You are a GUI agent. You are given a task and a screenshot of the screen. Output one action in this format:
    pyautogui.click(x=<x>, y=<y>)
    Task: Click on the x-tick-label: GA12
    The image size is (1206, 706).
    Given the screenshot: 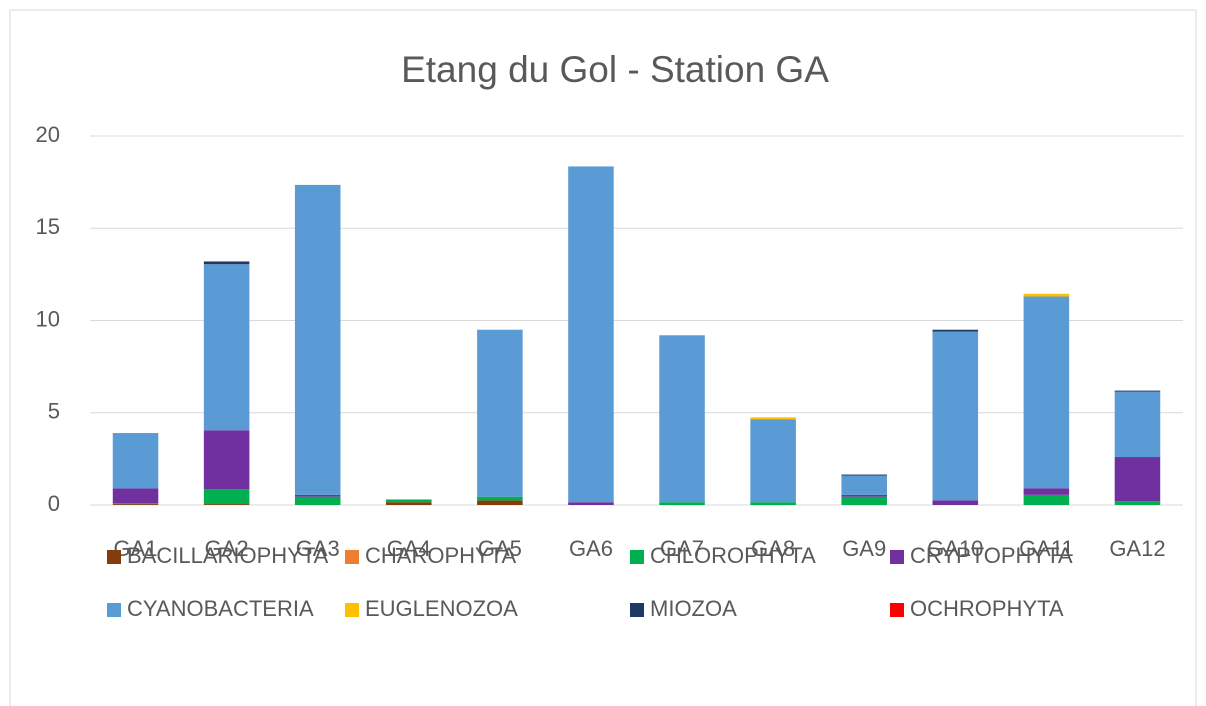 What is the action you would take?
    pyautogui.click(x=1137, y=548)
    